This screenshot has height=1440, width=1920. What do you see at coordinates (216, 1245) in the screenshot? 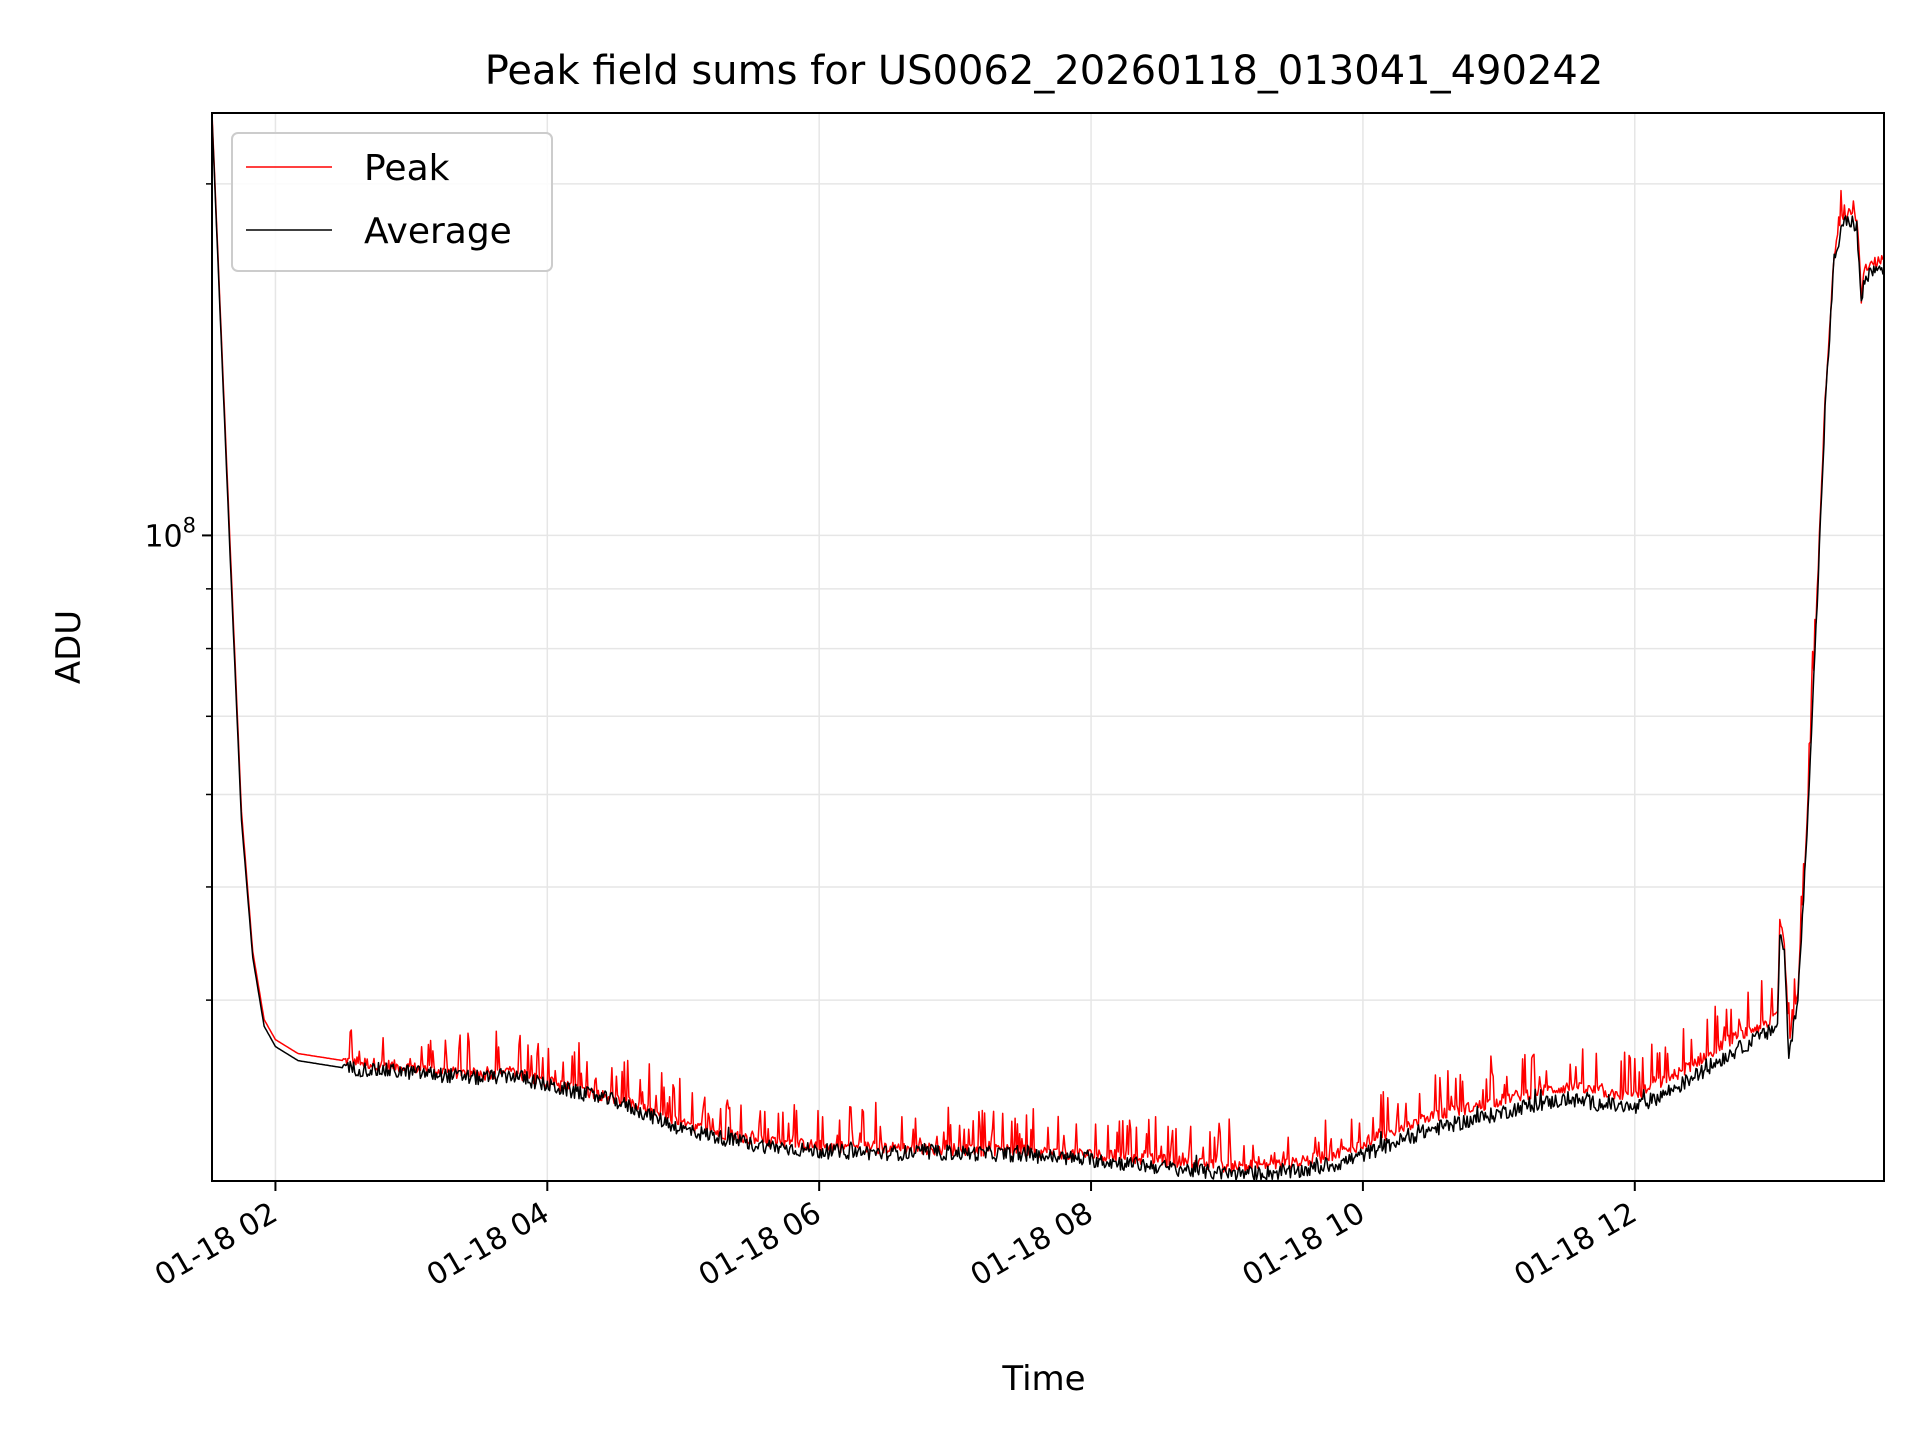
I see `x-tick-label-0: 01-18 02` at bounding box center [216, 1245].